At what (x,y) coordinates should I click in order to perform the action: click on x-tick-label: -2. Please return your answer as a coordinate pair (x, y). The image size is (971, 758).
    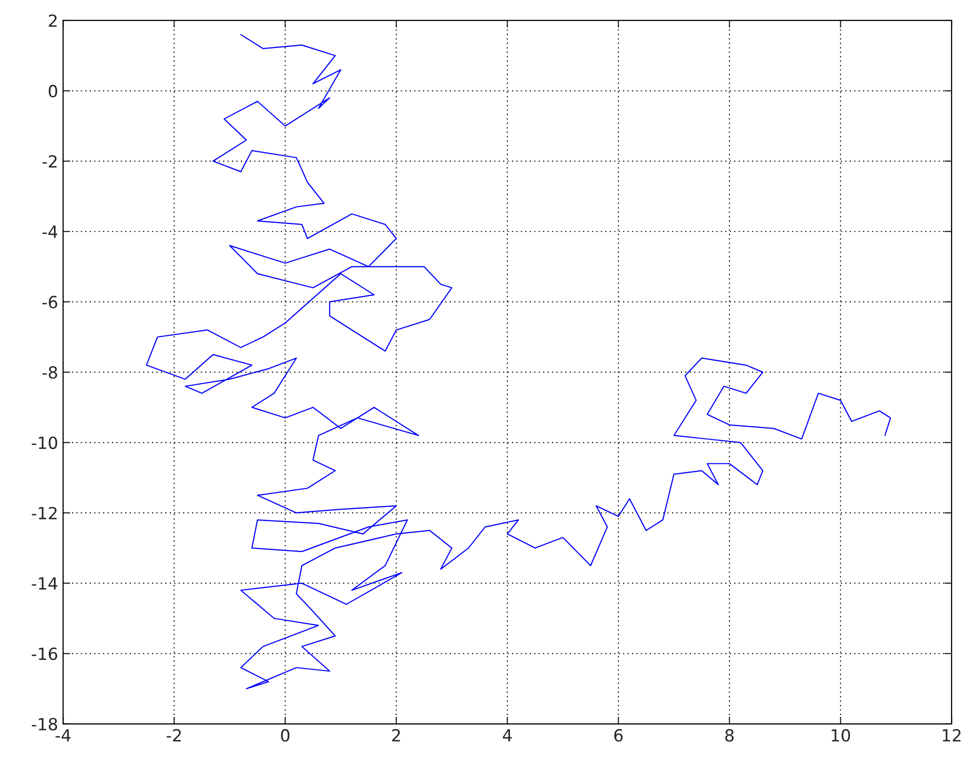
    Looking at the image, I should click on (173, 735).